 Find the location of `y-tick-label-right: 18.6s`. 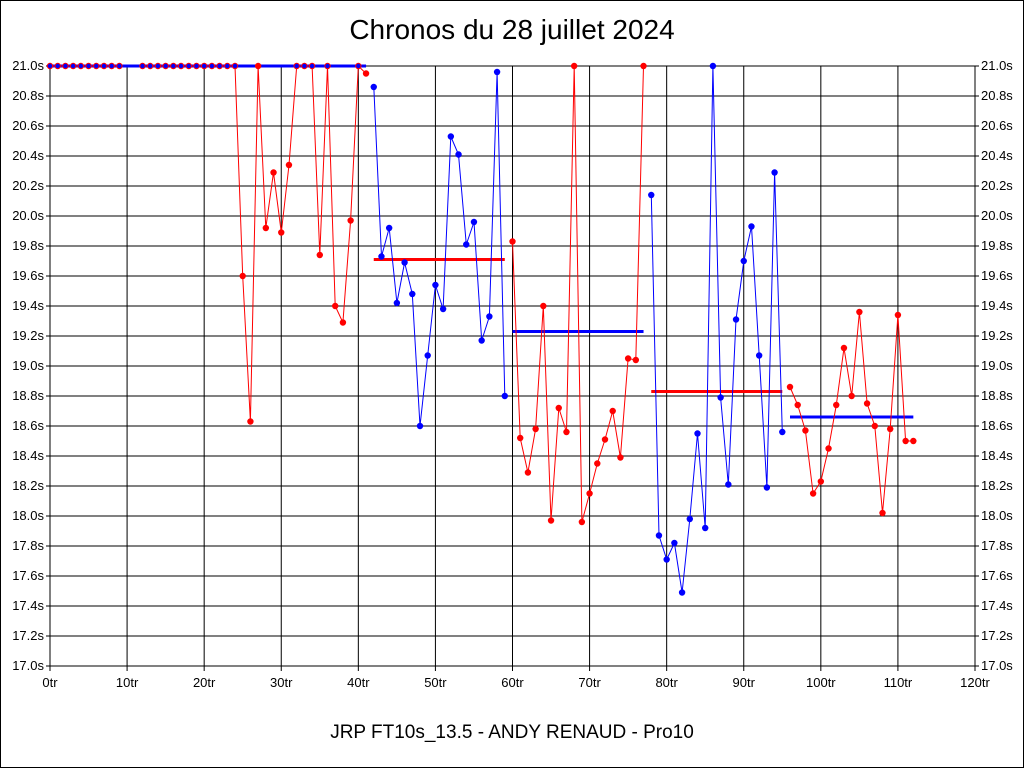

y-tick-label-right: 18.6s is located at coordinates (997, 425).